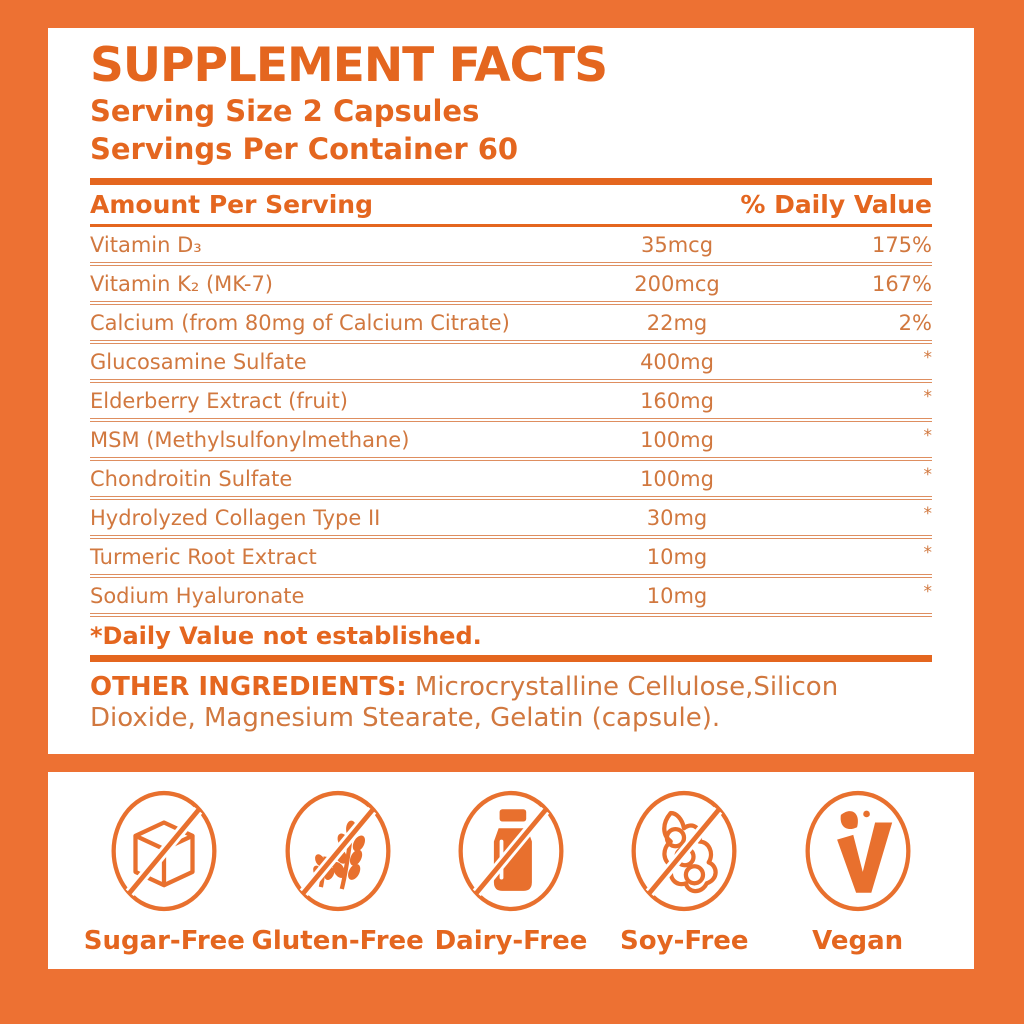 This screenshot has height=1024, width=1024. What do you see at coordinates (203, 556) in the screenshot?
I see `ingredient-name: Turmeric Root Extract` at bounding box center [203, 556].